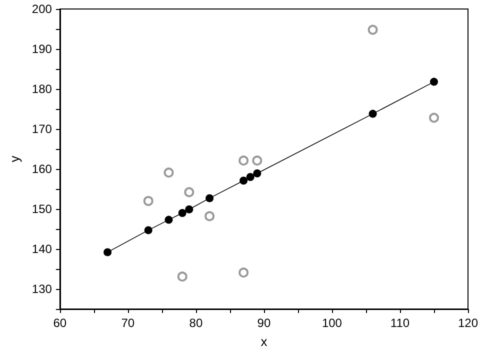 The width and height of the screenshot is (482, 359). Describe the element at coordinates (14, 158) in the screenshot. I see `y-axis-title: y` at that location.